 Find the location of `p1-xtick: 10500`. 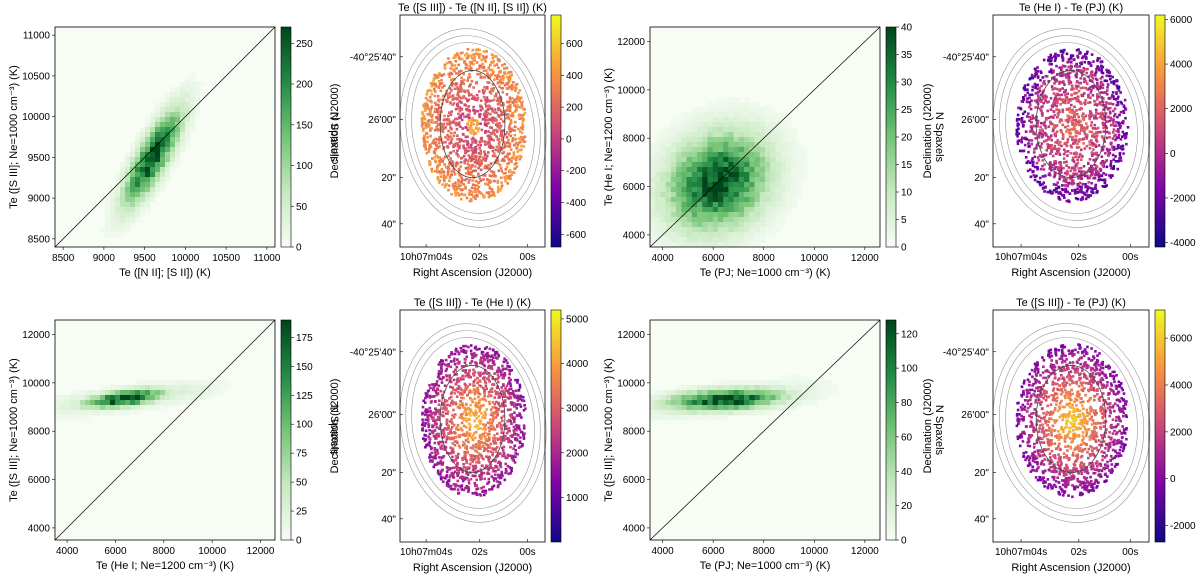

p1-xtick: 10500 is located at coordinates (226, 258).